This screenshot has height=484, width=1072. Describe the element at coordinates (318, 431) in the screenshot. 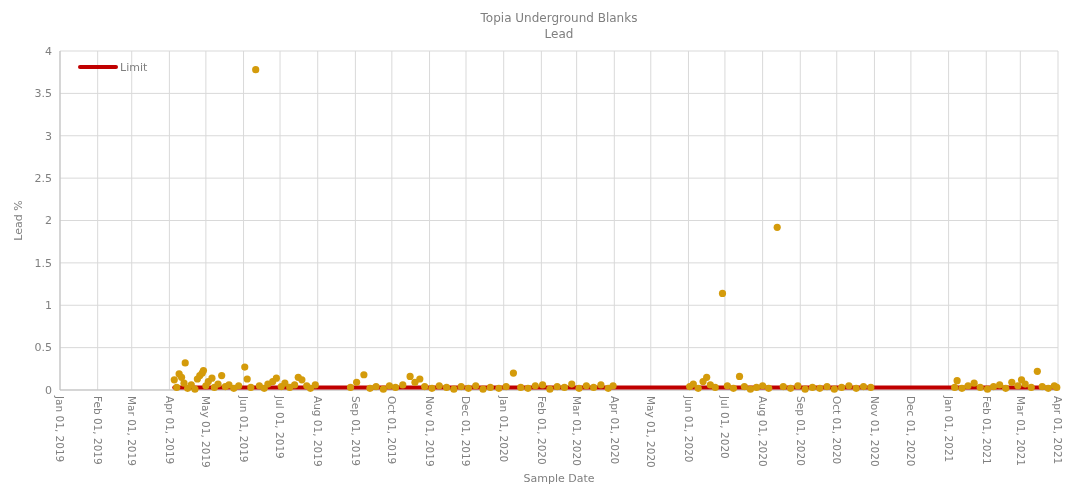

I see `x-tick-label: Aug 01, 2019` at that location.